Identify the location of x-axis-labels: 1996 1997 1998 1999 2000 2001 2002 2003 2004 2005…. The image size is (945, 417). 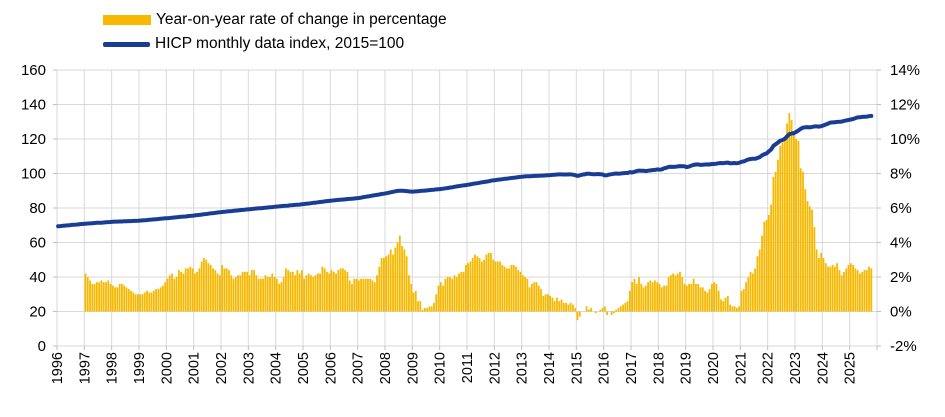
(454, 368).